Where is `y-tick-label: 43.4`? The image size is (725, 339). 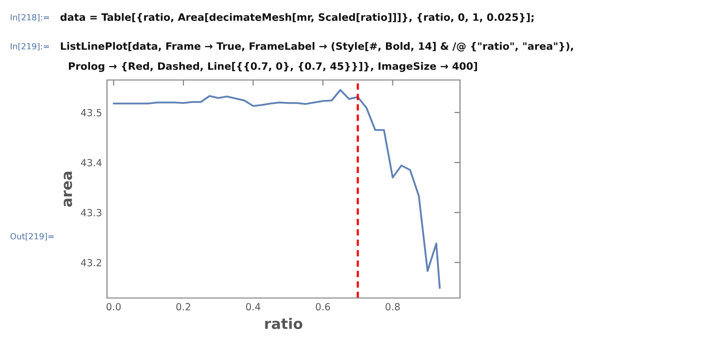 y-tick-label: 43.4 is located at coordinates (91, 162).